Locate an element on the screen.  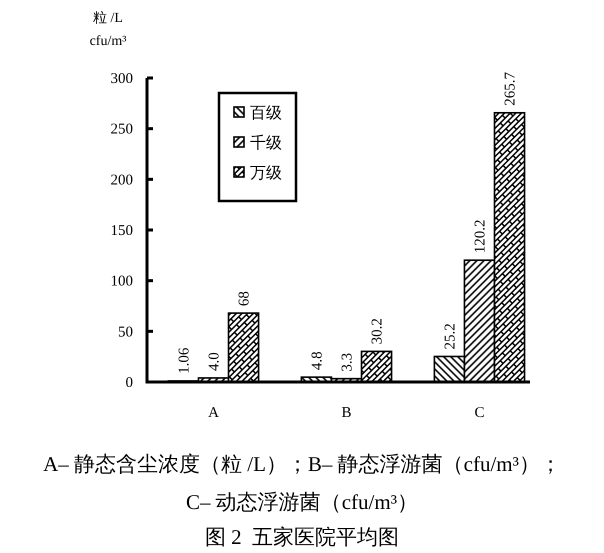
data-label: 120.2 is located at coordinates (480, 236).